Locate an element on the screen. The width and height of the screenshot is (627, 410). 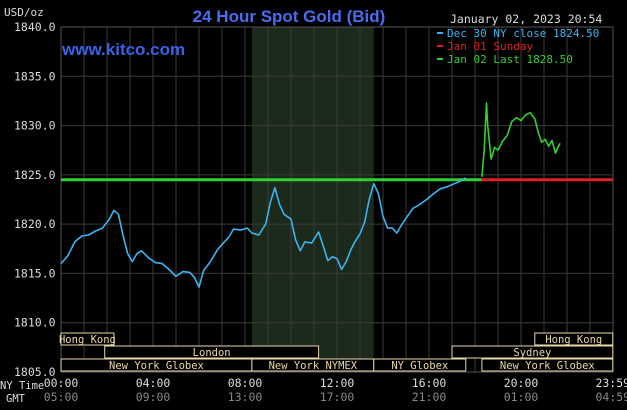
y-tick-label: 1805.0 is located at coordinates (35, 372).